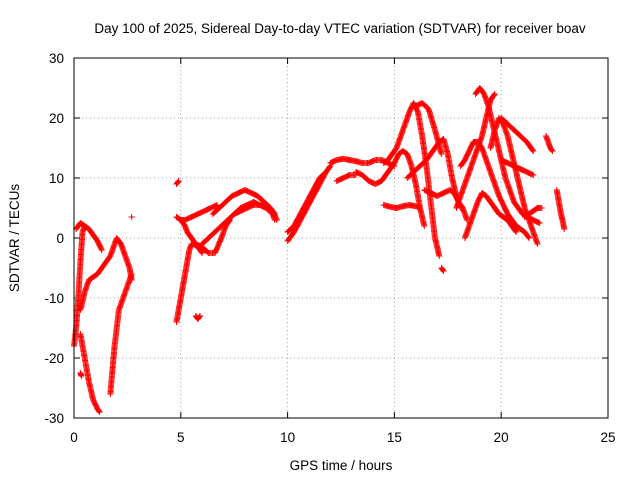  What do you see at coordinates (607, 437) in the screenshot?
I see `x-tick-label: 25` at bounding box center [607, 437].